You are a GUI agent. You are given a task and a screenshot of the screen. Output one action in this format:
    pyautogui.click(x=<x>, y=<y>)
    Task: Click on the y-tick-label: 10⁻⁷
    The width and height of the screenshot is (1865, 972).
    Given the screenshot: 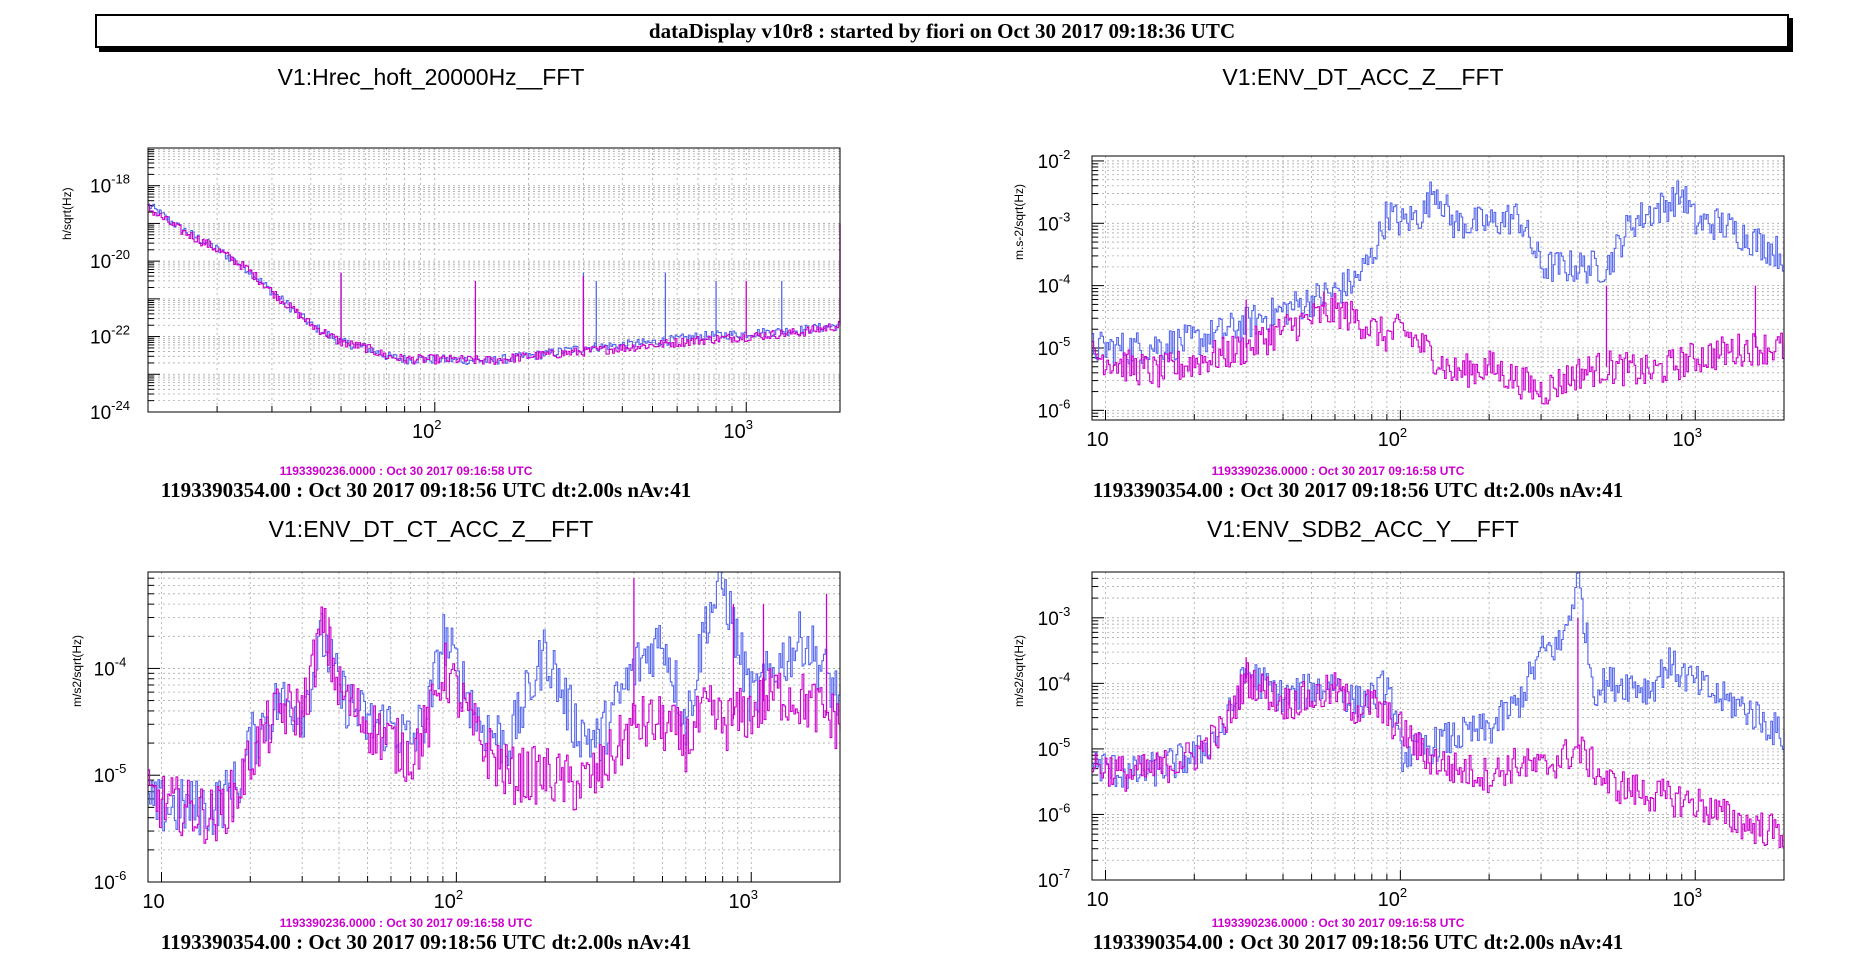 What is the action you would take?
    pyautogui.click(x=1054, y=879)
    